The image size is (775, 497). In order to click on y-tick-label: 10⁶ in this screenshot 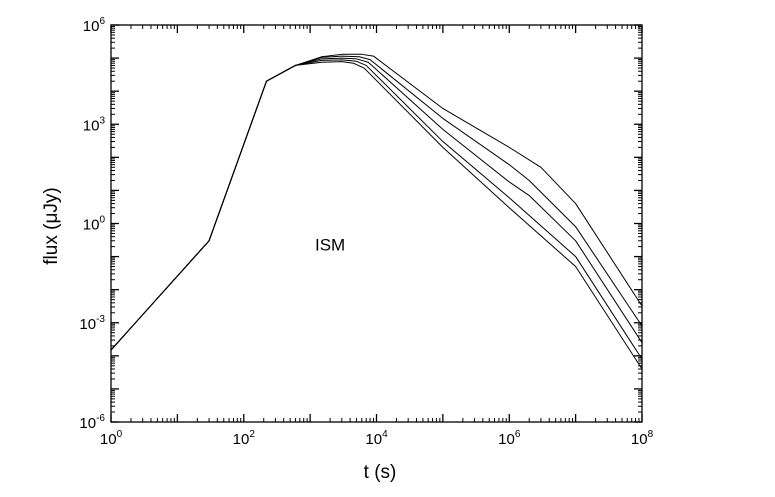, I will do `click(94, 25)`.